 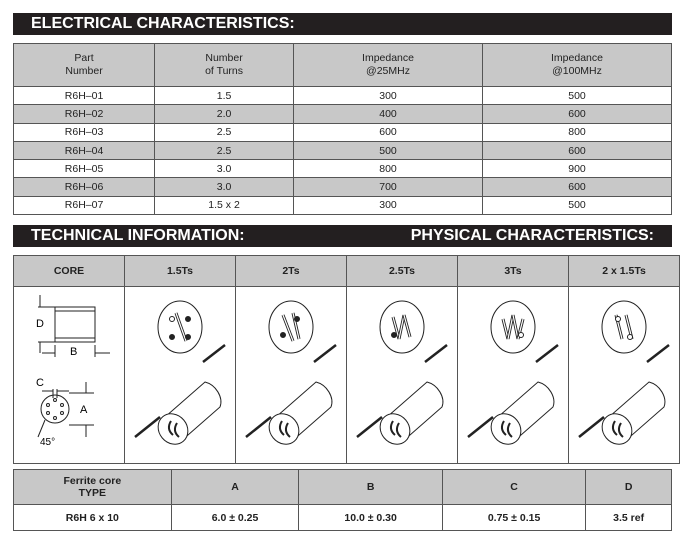 I want to click on column-header: C, so click(x=514, y=487).